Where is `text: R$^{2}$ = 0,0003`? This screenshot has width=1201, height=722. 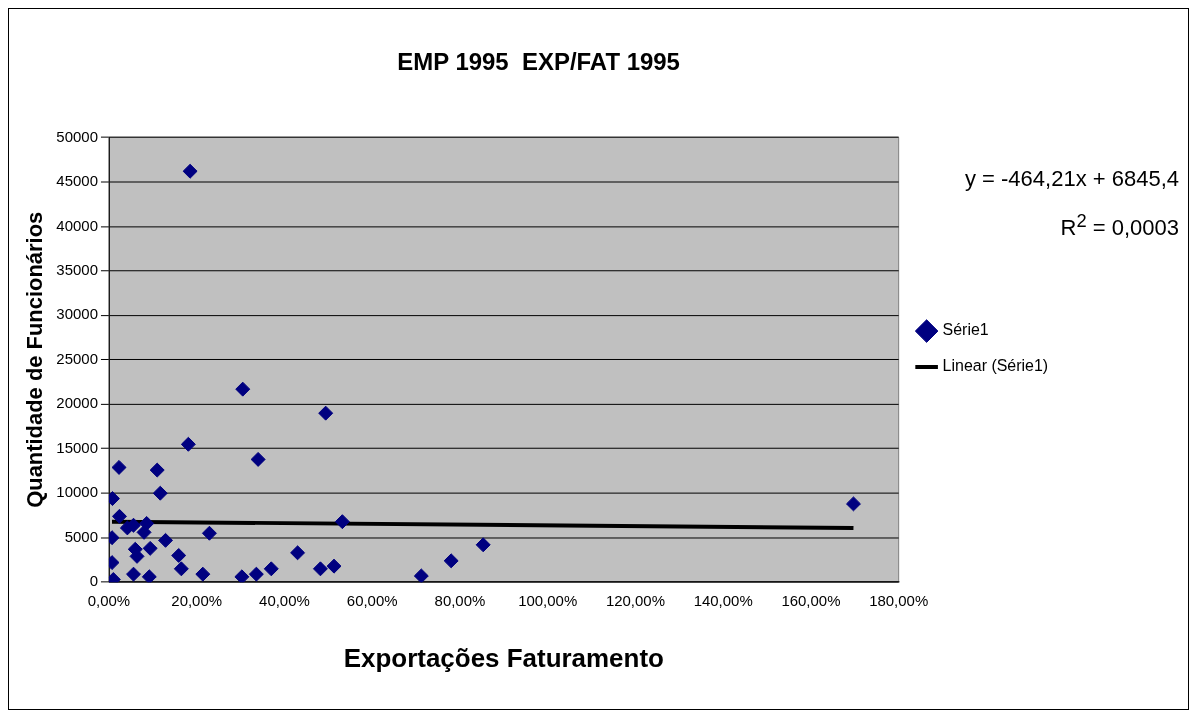 text: R$^{2}$ = 0,0003 is located at coordinates (1119, 226).